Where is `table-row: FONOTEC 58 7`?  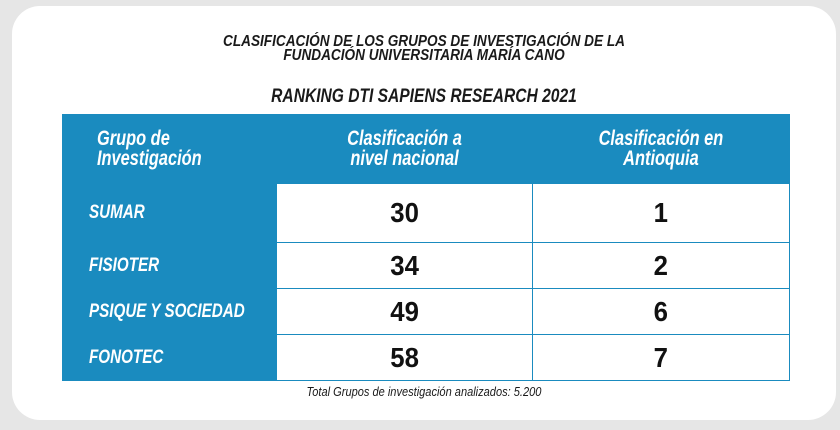
table-row: FONOTEC 58 7 is located at coordinates (426, 357).